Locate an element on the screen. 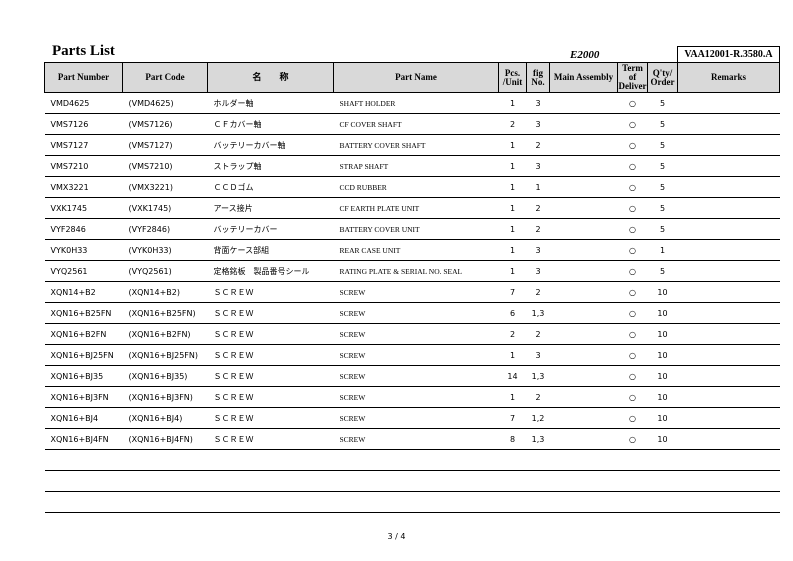 The image size is (793, 561). column-header: Pcs./Unit is located at coordinates (512, 77).